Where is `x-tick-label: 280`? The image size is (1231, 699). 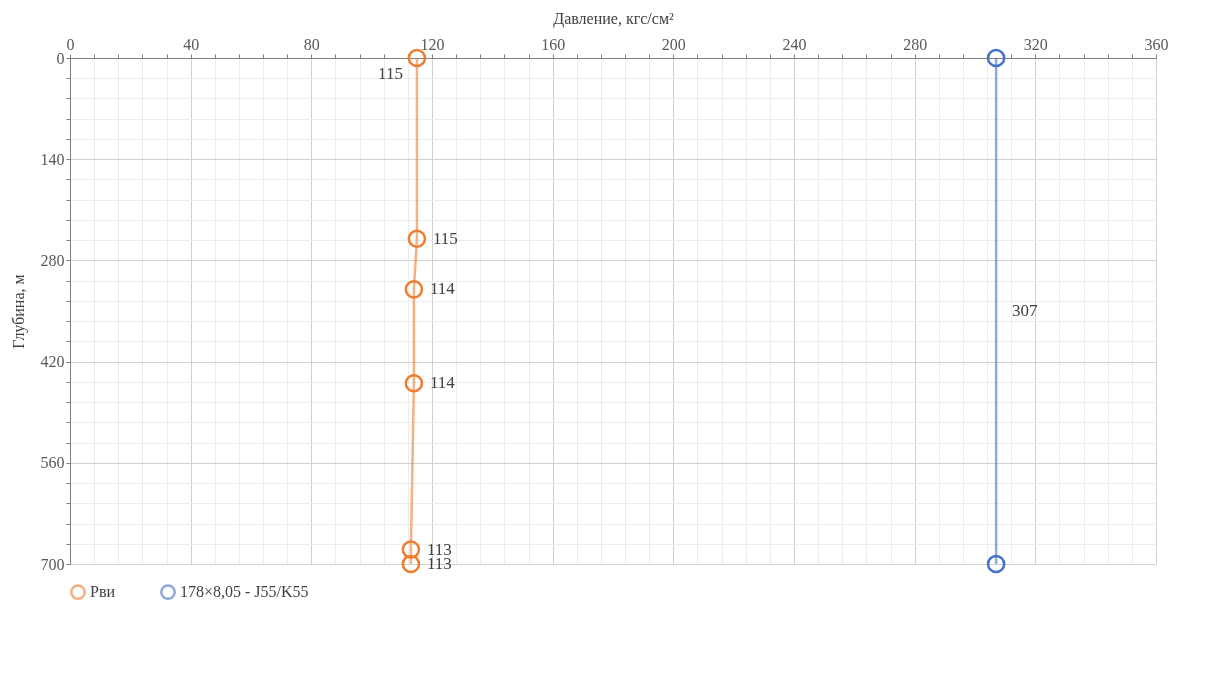
x-tick-label: 280 is located at coordinates (915, 44).